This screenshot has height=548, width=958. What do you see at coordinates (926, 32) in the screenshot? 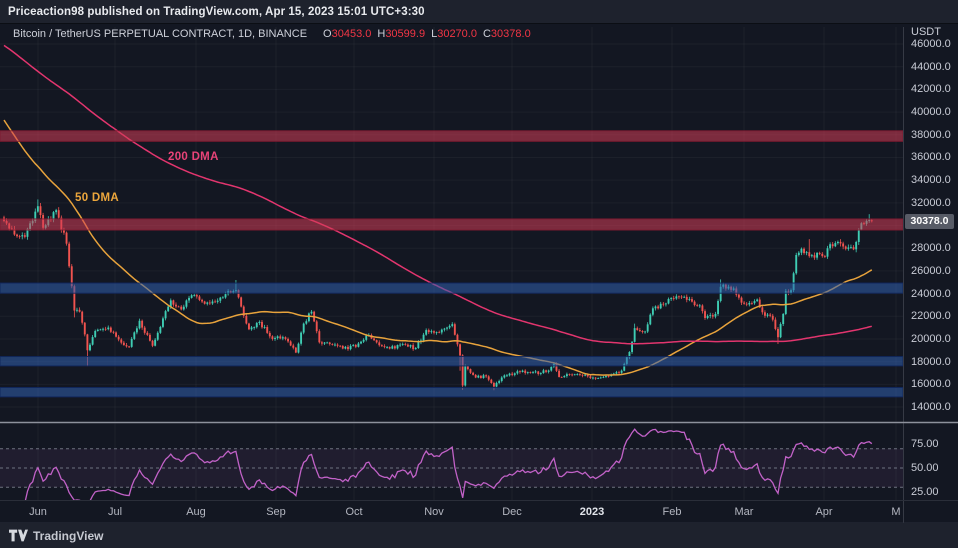
I see `price-axis-unit: USDT` at bounding box center [926, 32].